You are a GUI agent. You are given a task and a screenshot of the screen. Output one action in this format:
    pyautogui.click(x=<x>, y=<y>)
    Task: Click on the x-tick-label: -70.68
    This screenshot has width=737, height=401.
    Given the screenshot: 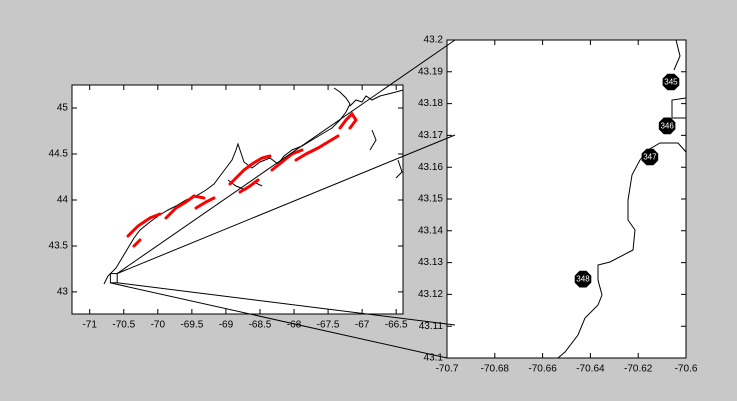 What is the action you would take?
    pyautogui.click(x=495, y=369)
    